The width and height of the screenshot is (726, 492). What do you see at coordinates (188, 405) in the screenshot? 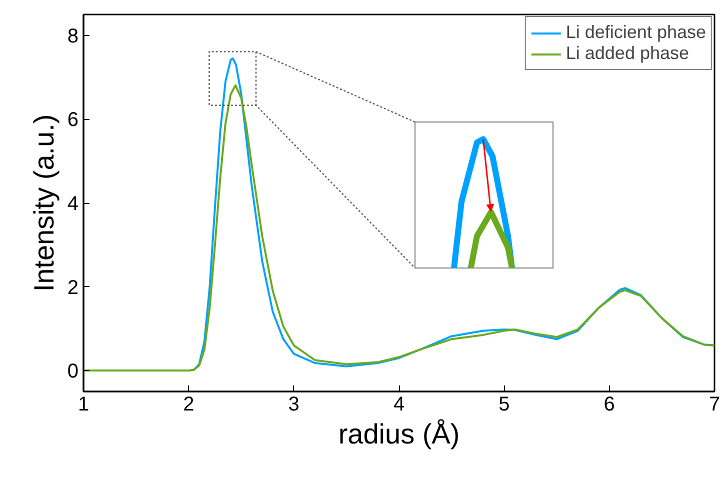
I see `x-tick-label: 2` at bounding box center [188, 405].